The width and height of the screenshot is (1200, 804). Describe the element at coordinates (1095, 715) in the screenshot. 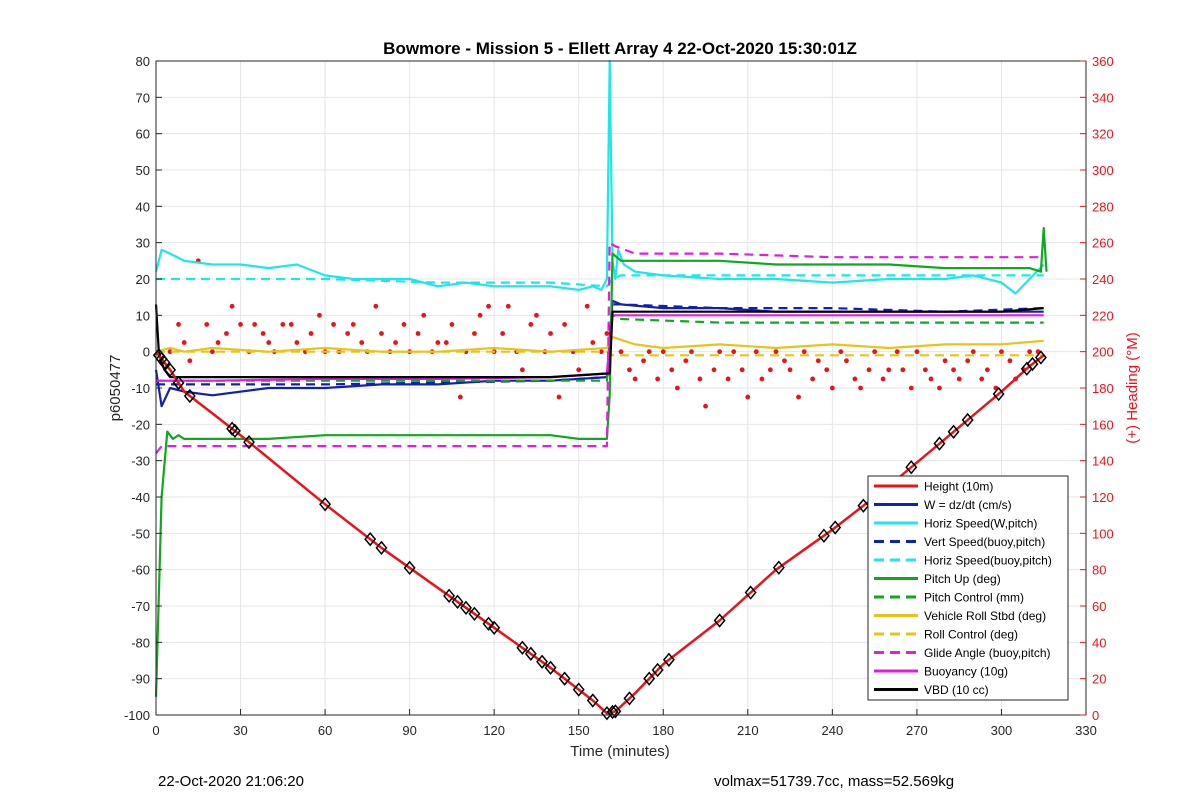

I see `y2-tick-label: 0` at that location.